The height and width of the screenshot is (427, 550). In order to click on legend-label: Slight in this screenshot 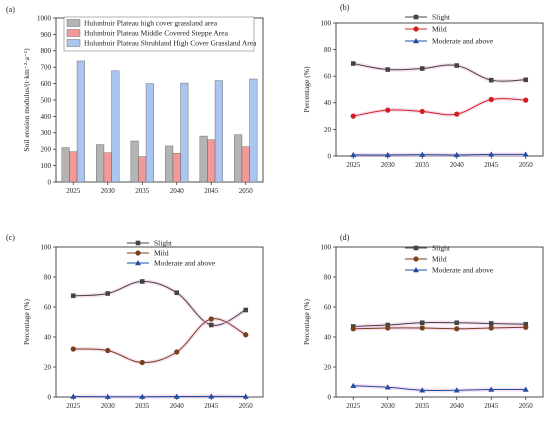, I will do `click(163, 243)`.